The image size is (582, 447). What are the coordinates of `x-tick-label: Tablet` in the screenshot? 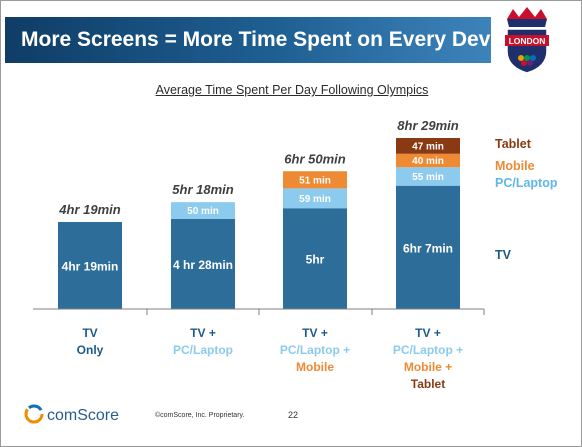 It's located at (428, 384).